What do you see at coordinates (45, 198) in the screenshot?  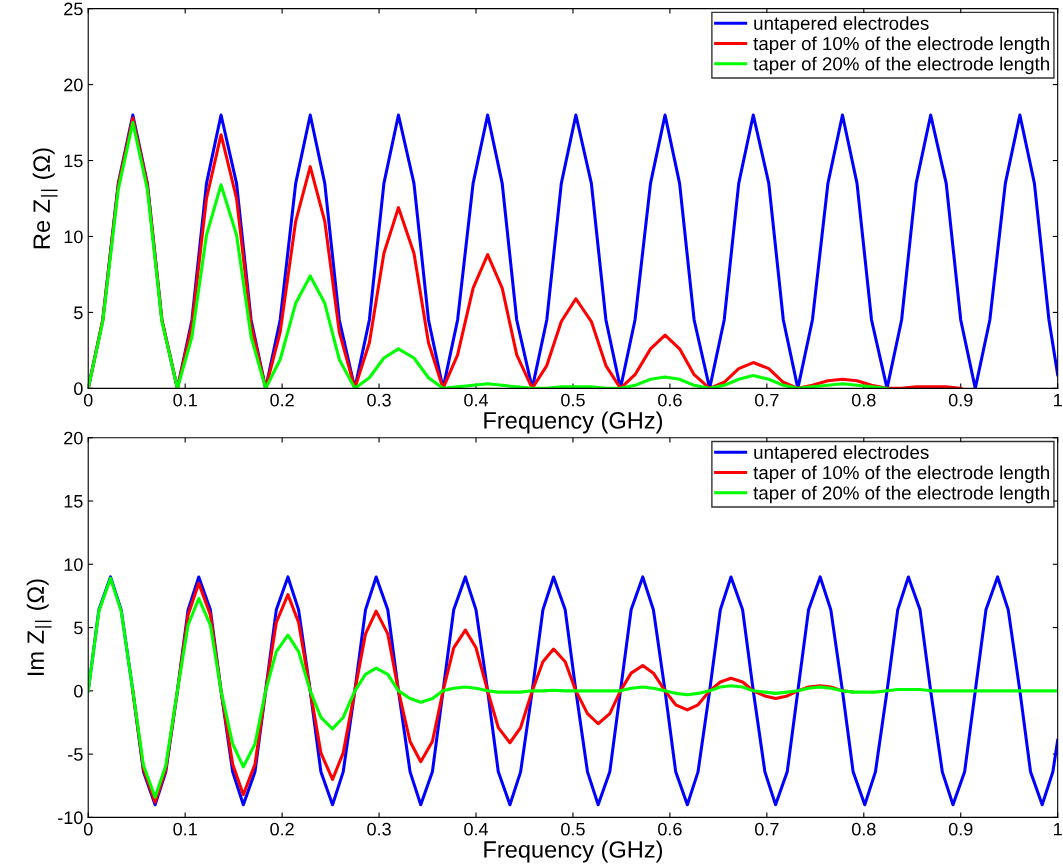 I see `y-axis-title: Re Z$_{||}$ (Ω)` at bounding box center [45, 198].